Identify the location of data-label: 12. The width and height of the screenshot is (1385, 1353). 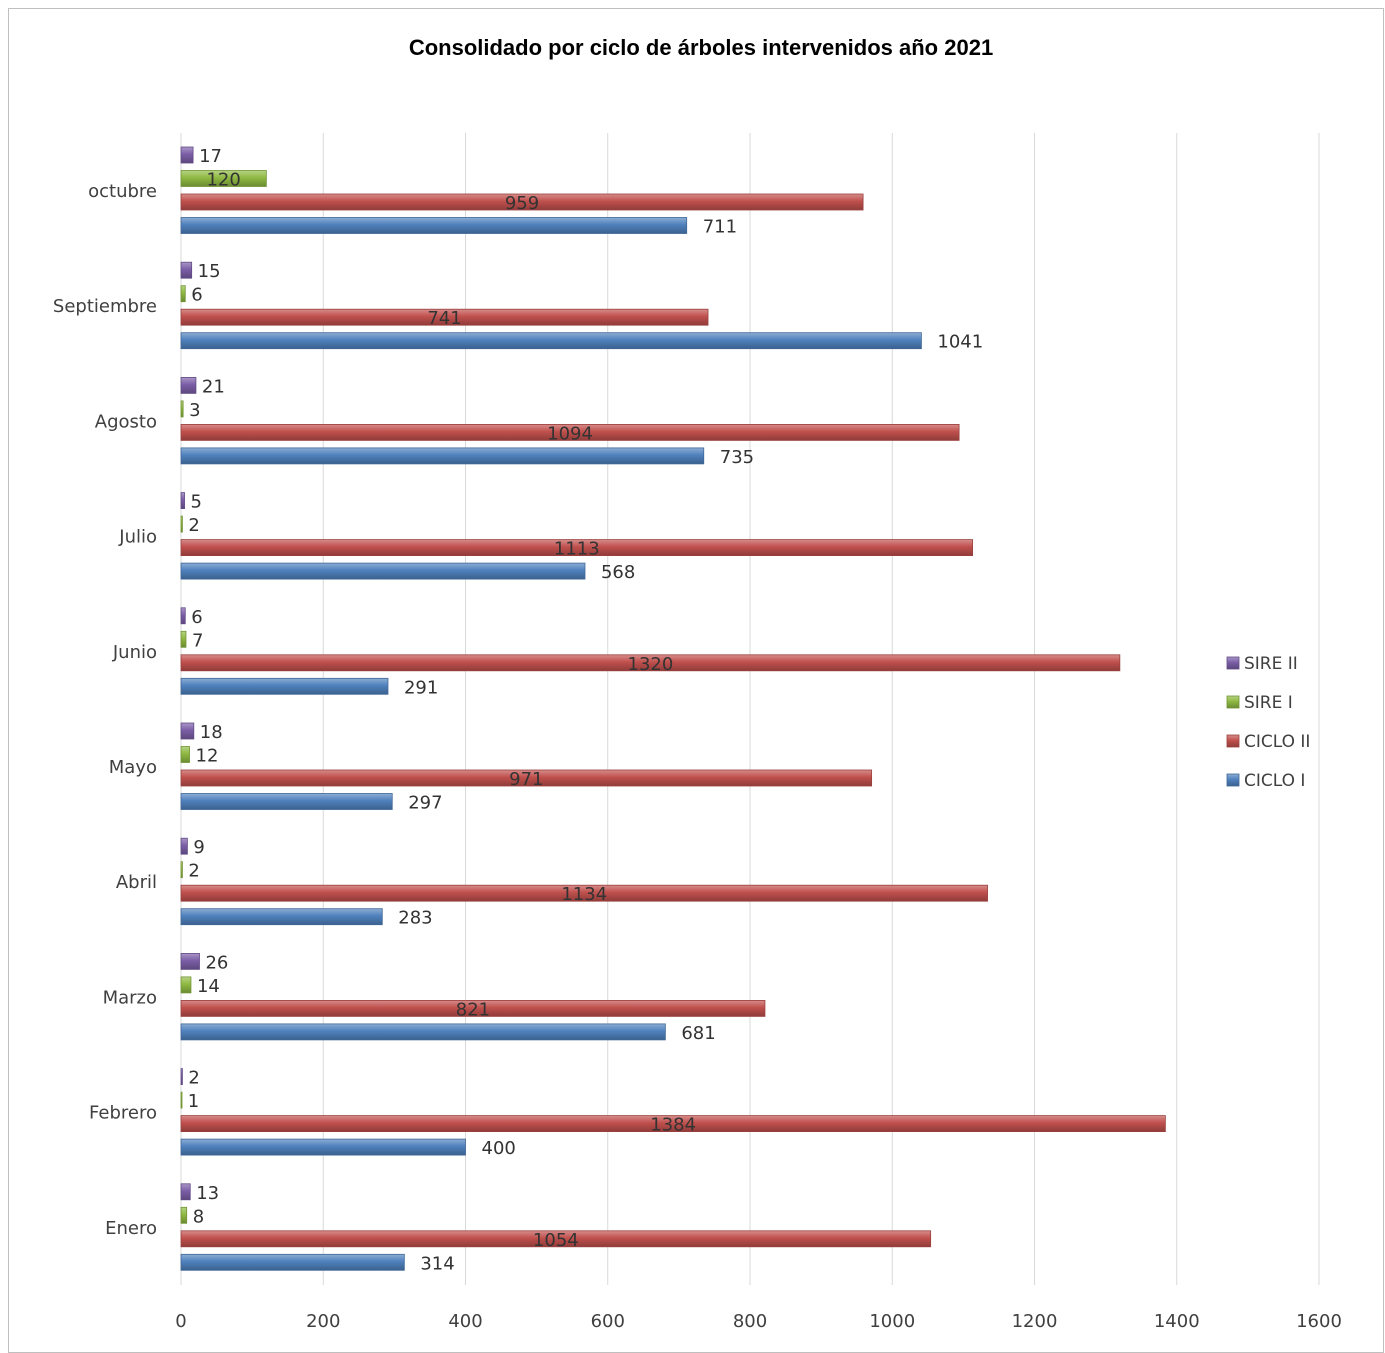
(207, 756).